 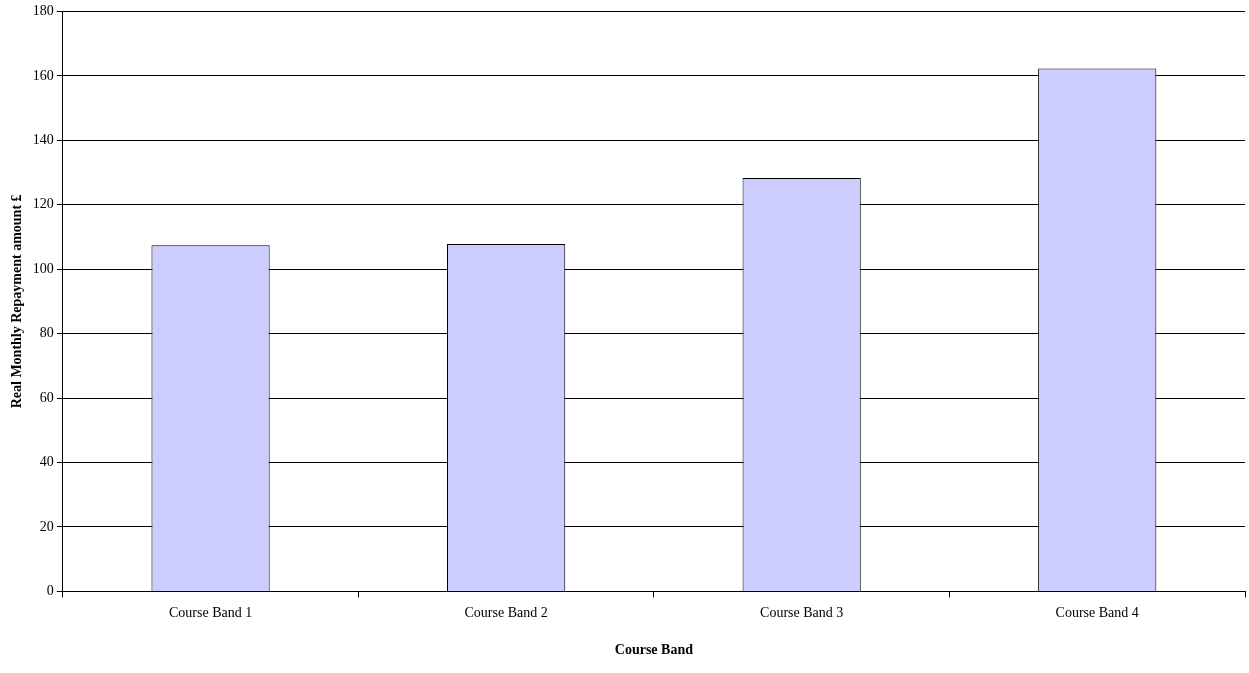 What do you see at coordinates (43, 139) in the screenshot?
I see `y-tick-label: 140` at bounding box center [43, 139].